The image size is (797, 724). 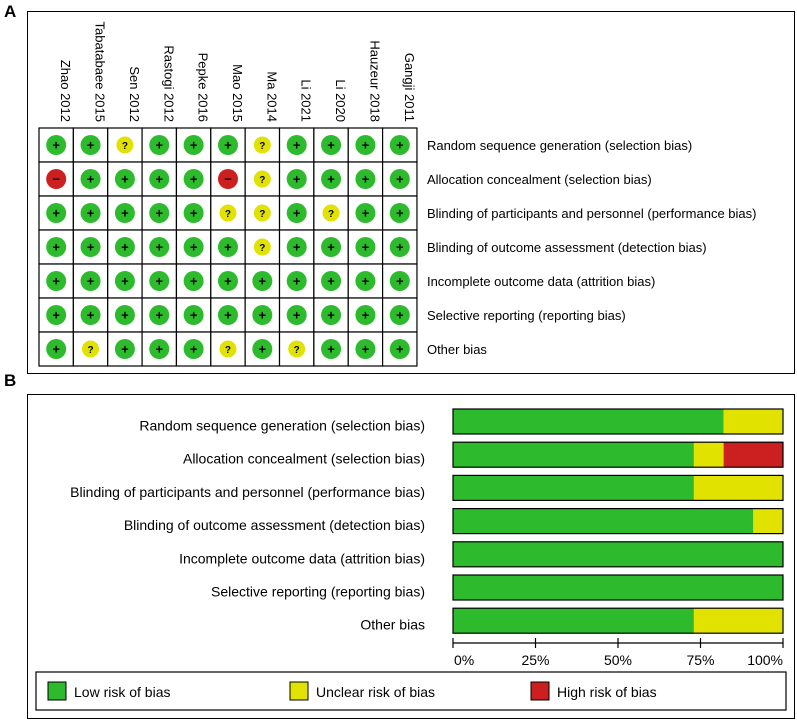 What do you see at coordinates (227, 179) in the screenshot?
I see `judgement-high-icon` at bounding box center [227, 179].